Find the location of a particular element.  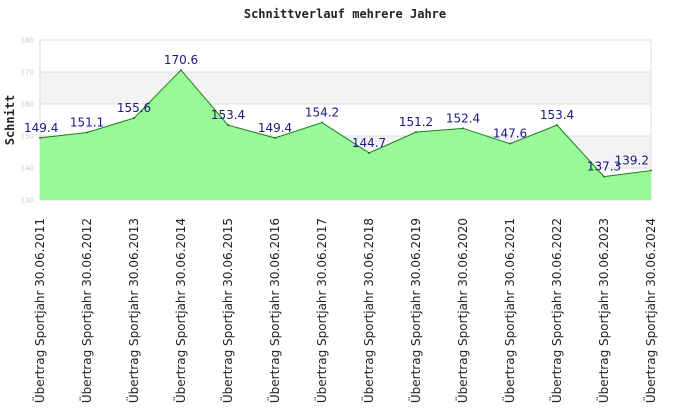

y-tick-label: 170 is located at coordinates (27, 73).